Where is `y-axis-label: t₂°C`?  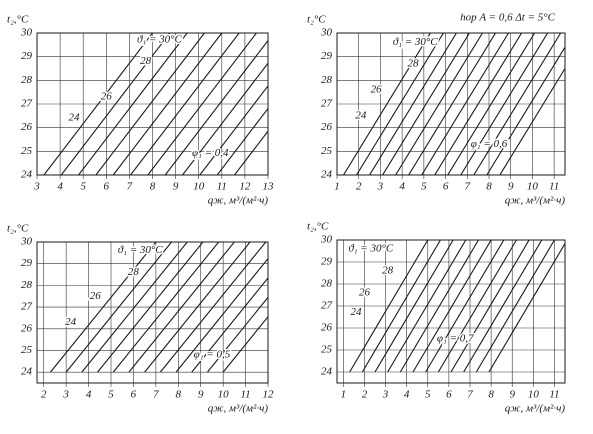
y-axis-label: t₂°C is located at coordinates (316, 20).